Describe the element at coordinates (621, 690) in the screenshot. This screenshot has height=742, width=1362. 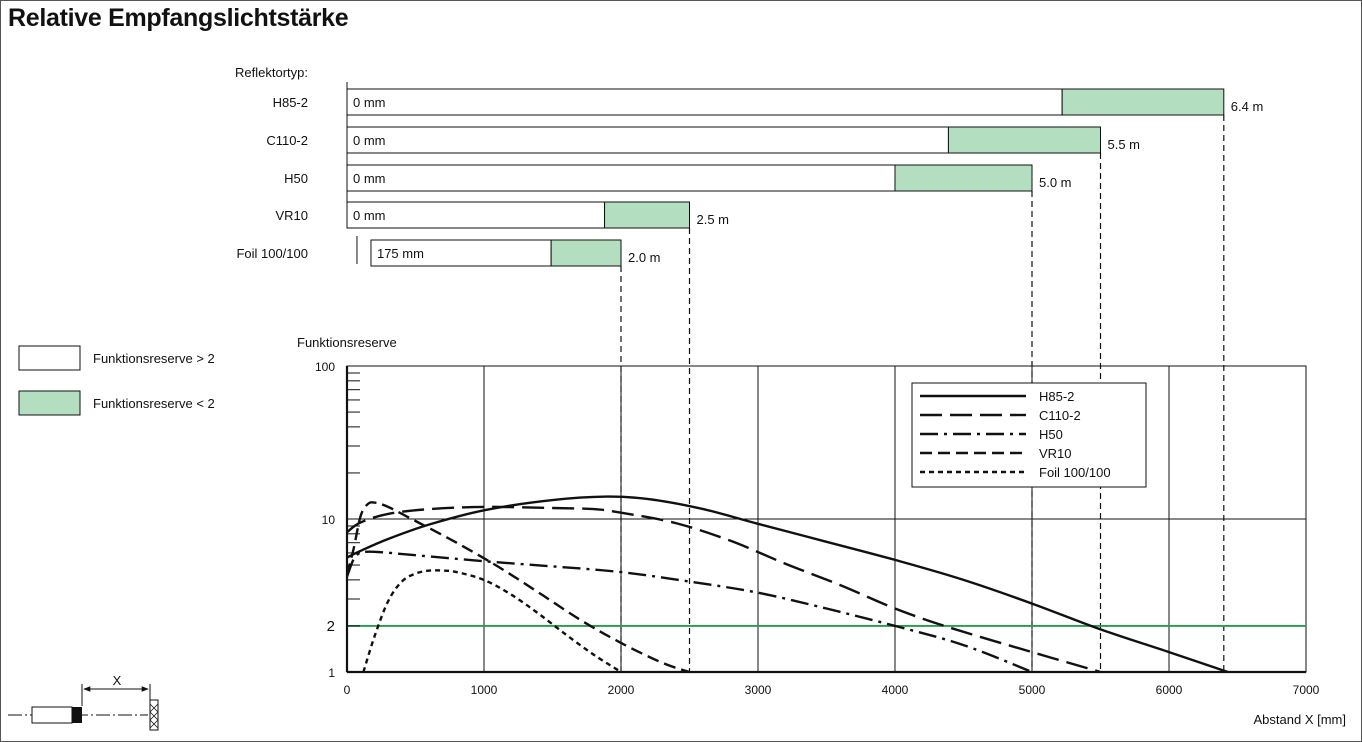
I see `x-tick-label-2000: 2000` at that location.